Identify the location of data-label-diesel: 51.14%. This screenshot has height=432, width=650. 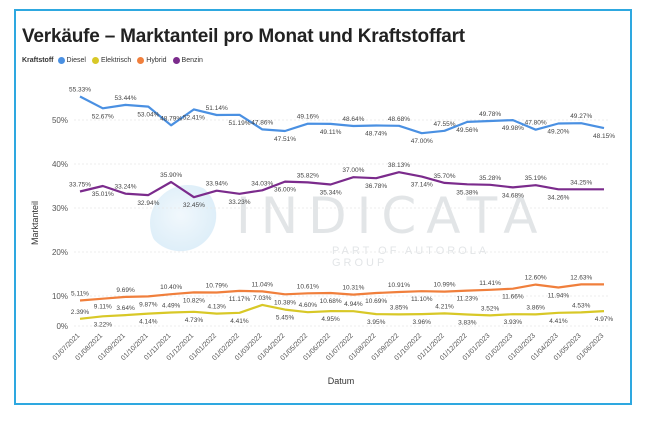
(217, 108).